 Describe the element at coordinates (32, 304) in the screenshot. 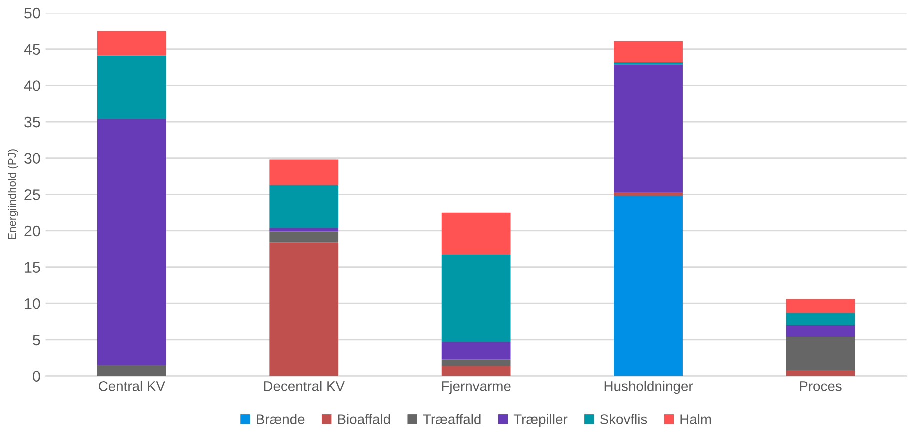

I see `y-tick-label: 10` at that location.